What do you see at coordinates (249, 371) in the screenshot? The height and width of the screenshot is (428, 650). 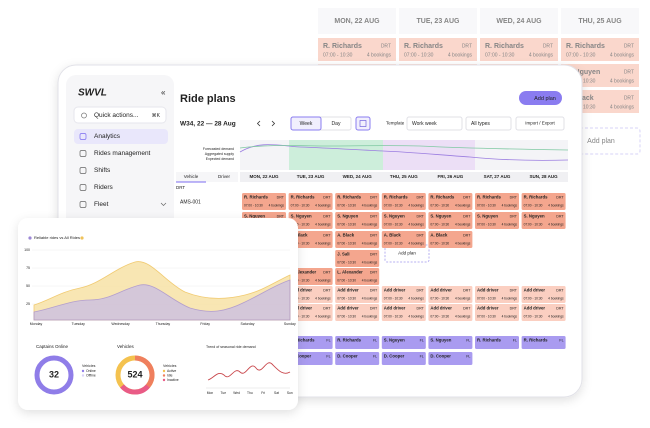 I see `trend-line` at bounding box center [249, 371].